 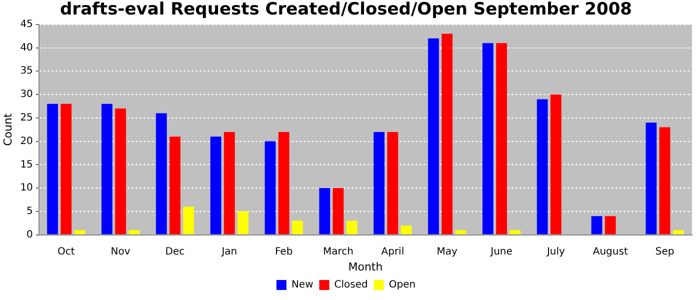 What do you see at coordinates (302, 285) in the screenshot?
I see `legend-label: New` at bounding box center [302, 285].